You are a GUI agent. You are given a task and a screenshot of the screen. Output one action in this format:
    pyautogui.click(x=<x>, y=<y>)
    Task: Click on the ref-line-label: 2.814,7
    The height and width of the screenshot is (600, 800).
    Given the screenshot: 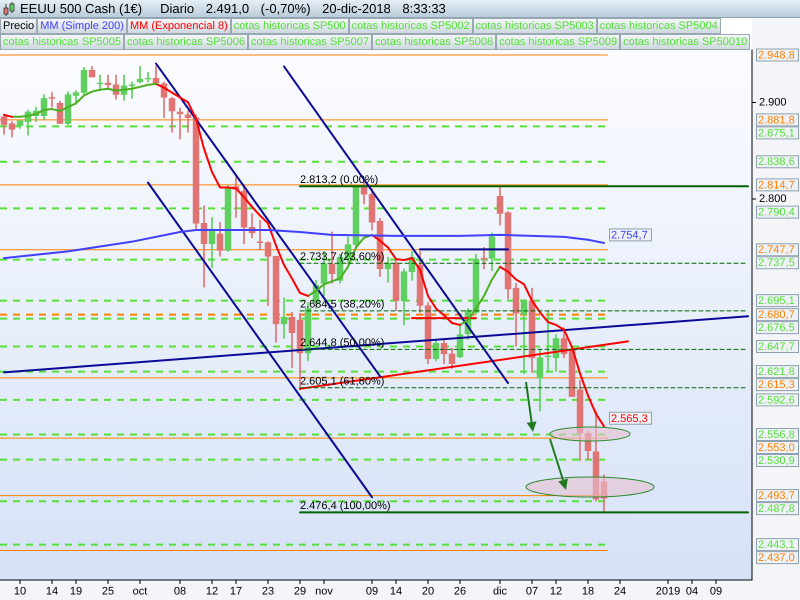 What is the action you would take?
    pyautogui.click(x=776, y=185)
    